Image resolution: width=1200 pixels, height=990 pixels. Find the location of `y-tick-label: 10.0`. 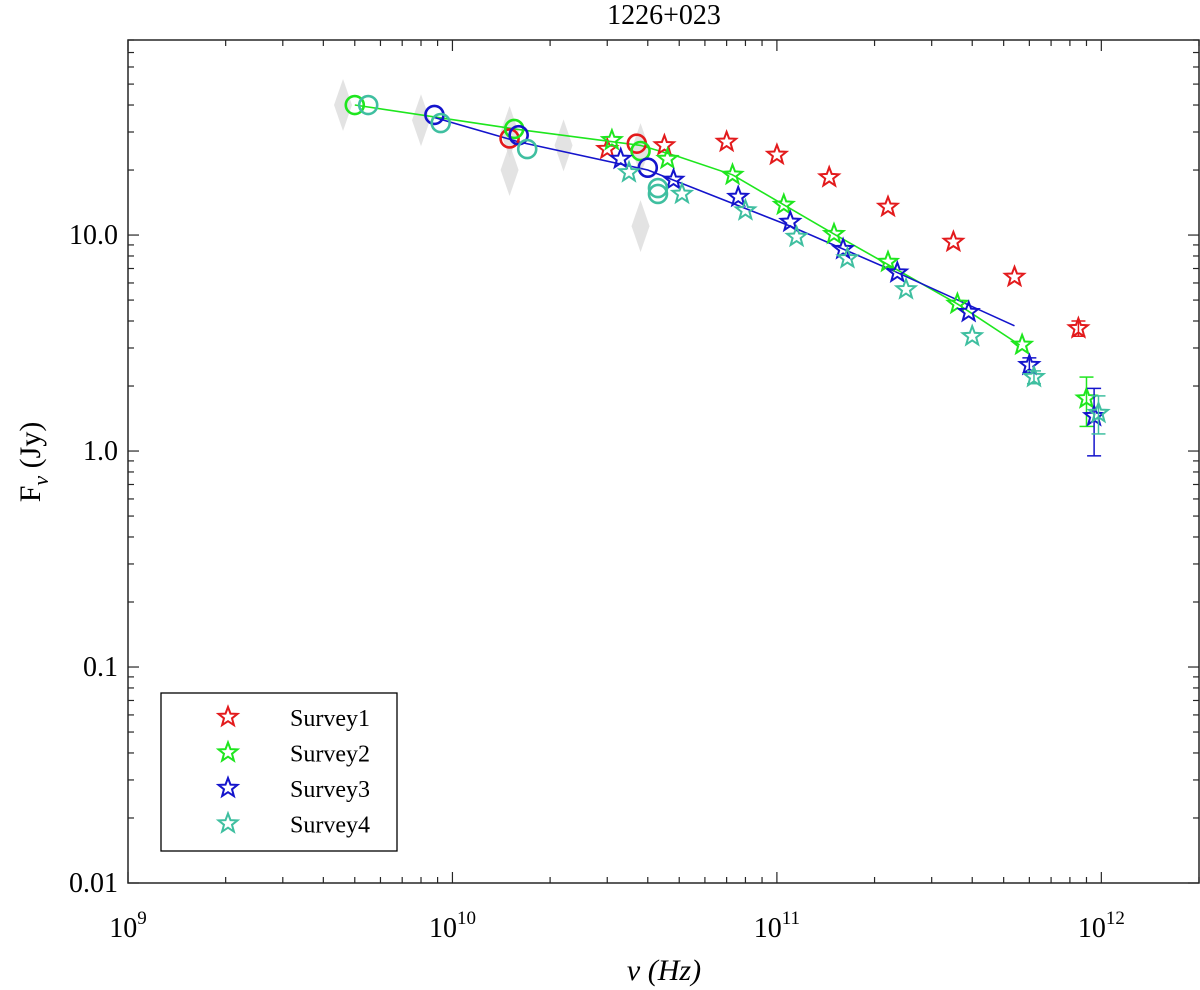

y-tick-label: 10.0 is located at coordinates (93, 235).